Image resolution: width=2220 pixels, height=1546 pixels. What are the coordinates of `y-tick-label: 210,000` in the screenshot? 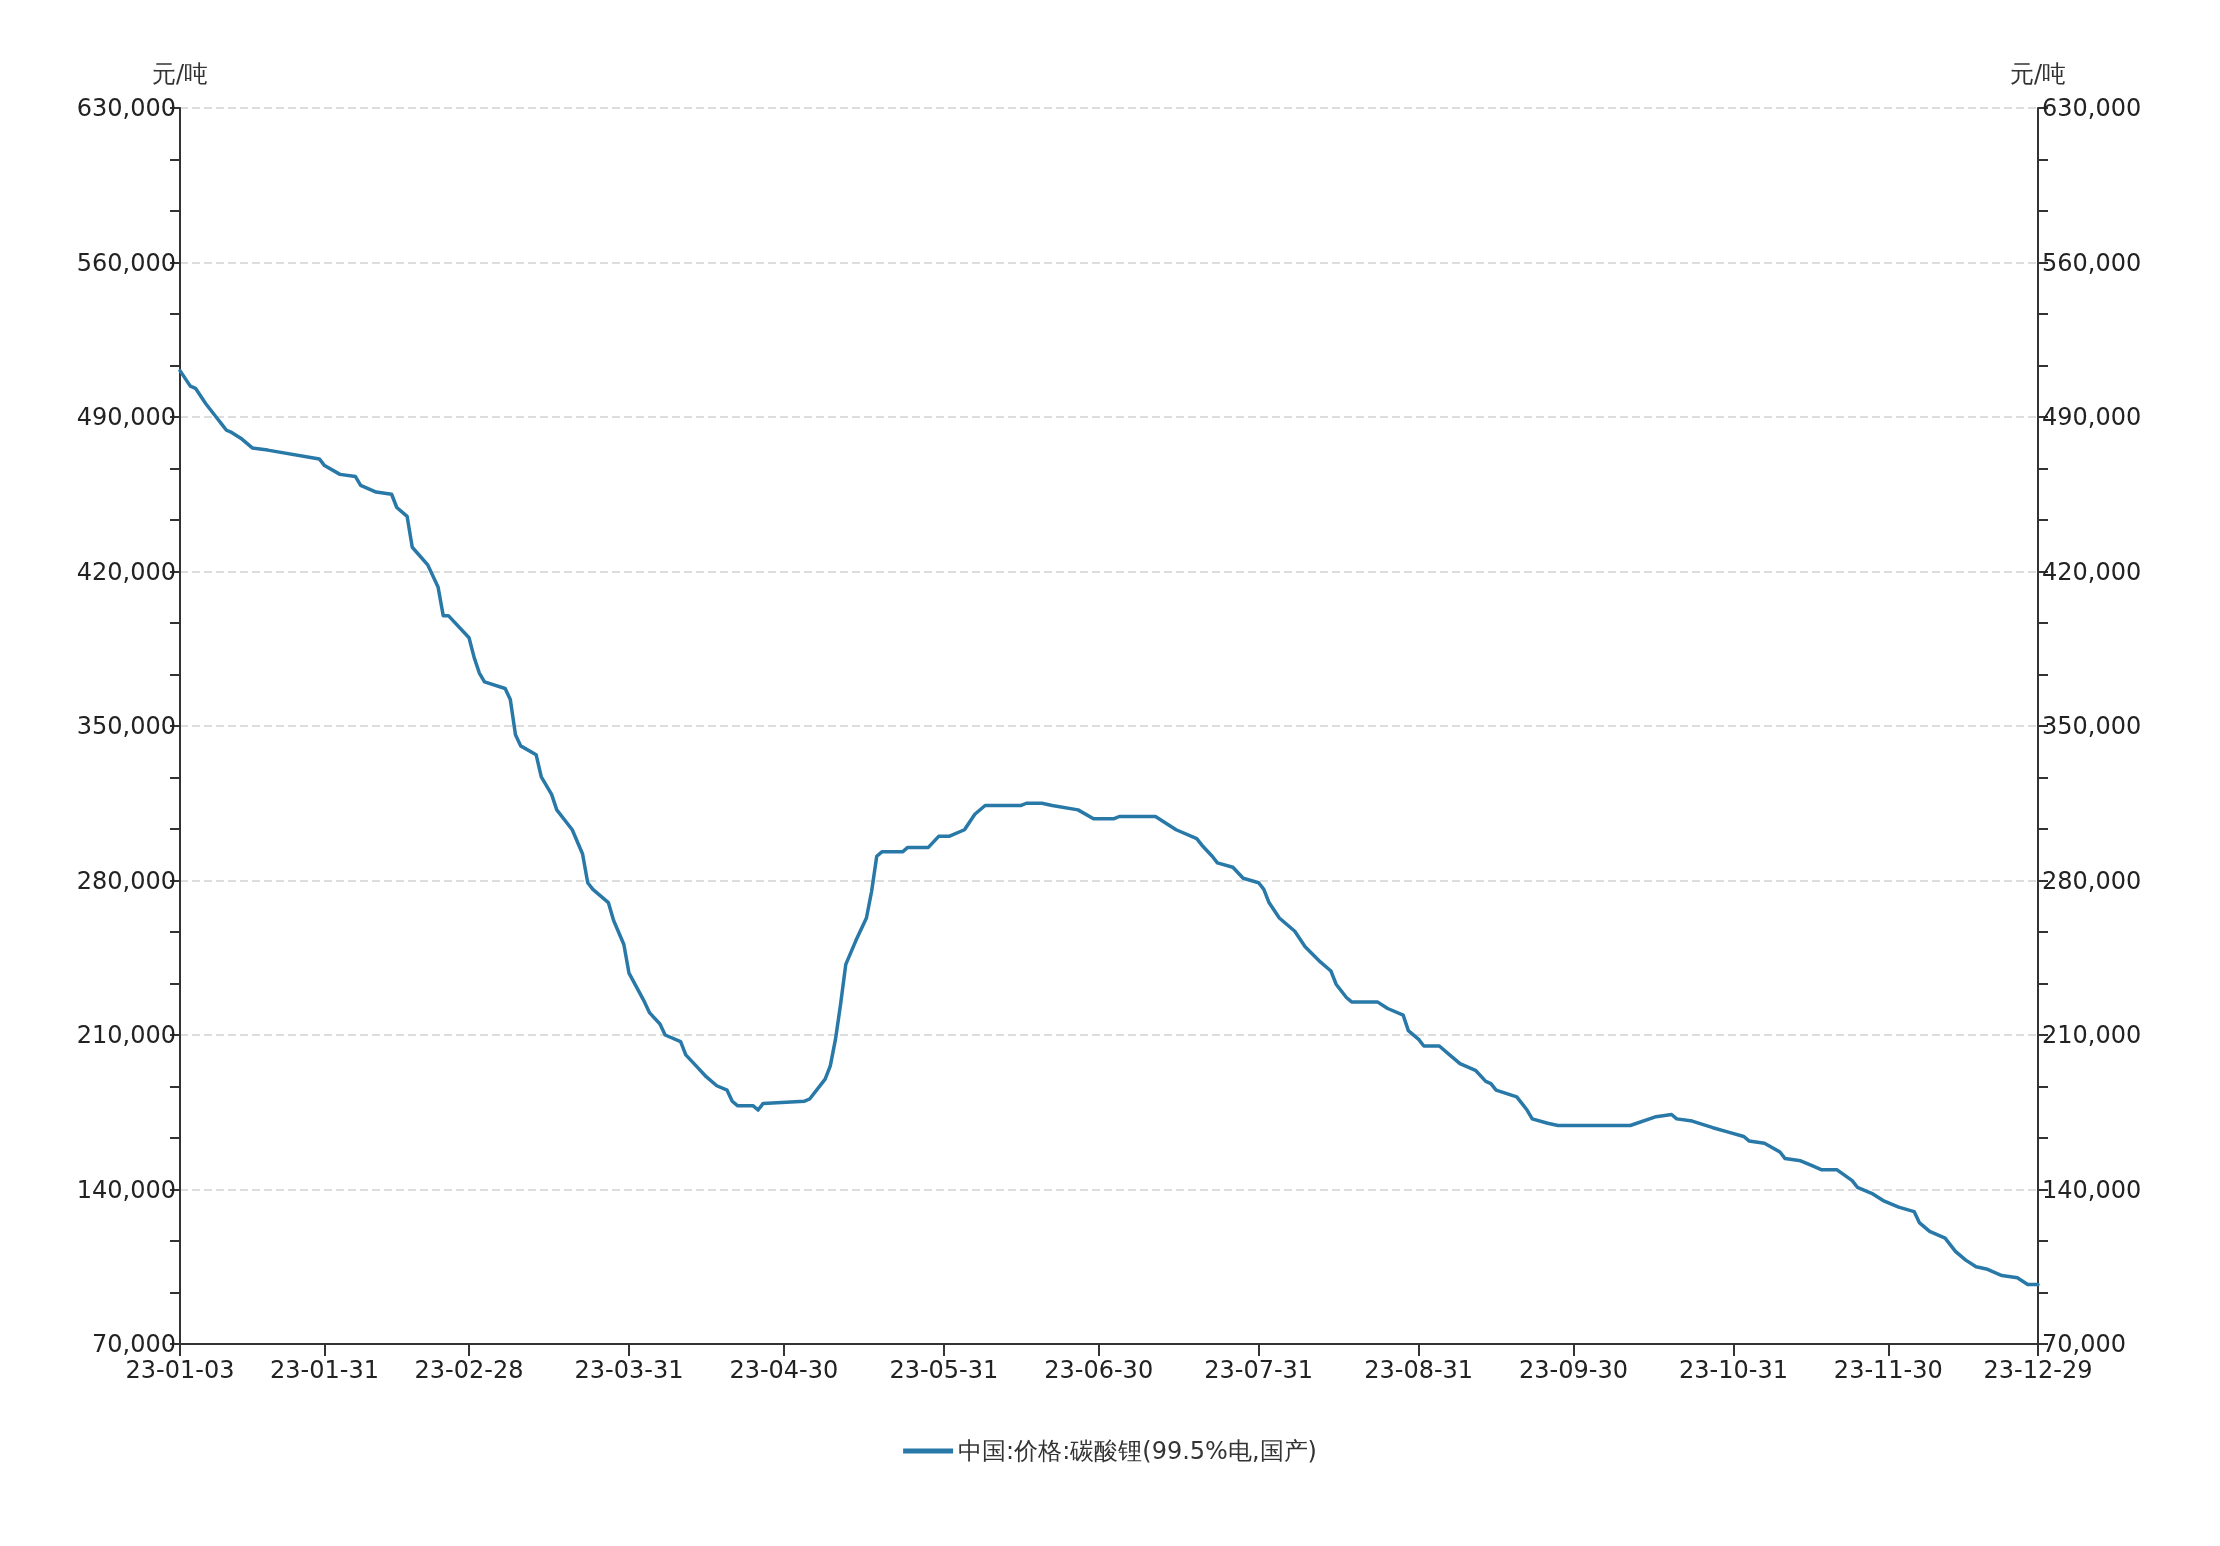 It's located at (126, 1035).